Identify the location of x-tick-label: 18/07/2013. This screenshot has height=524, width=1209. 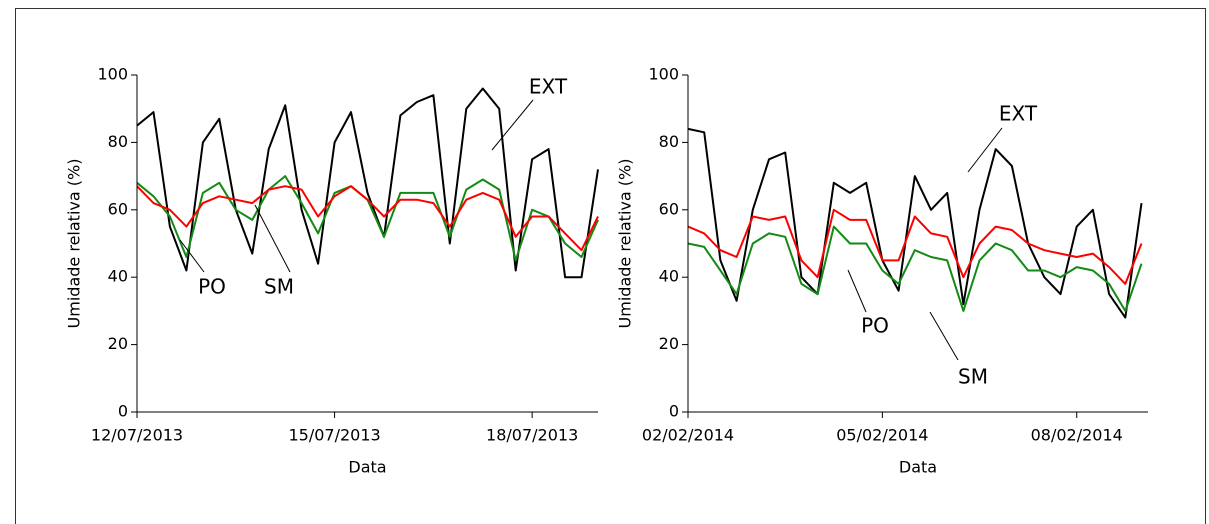
(532, 435).